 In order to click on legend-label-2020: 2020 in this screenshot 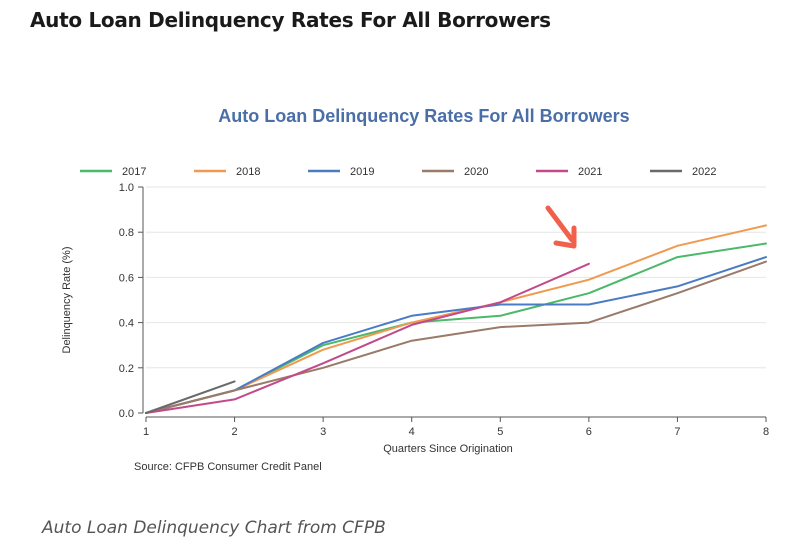, I will do `click(476, 172)`.